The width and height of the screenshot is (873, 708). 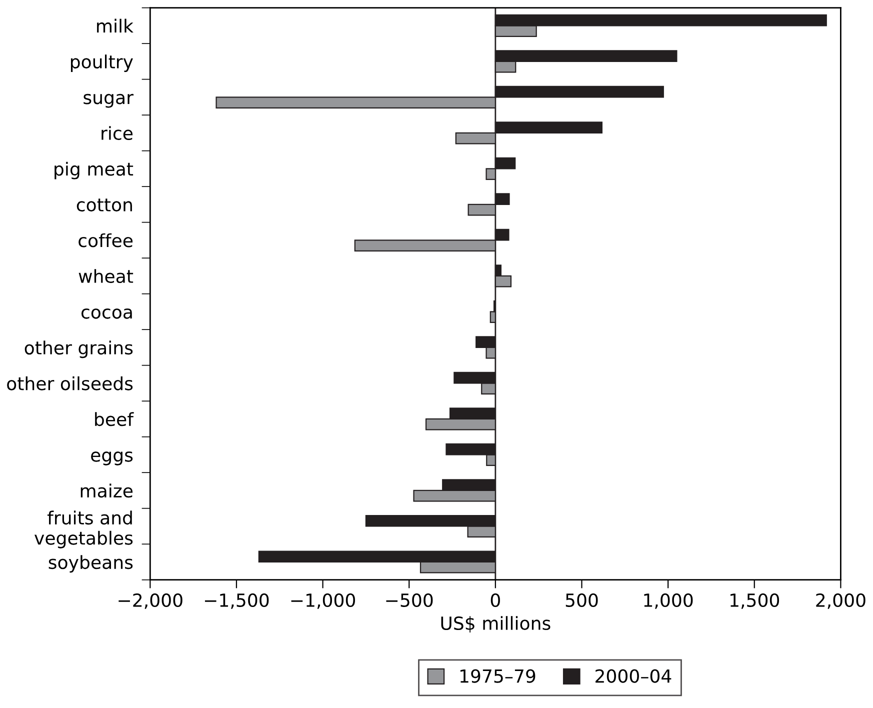 What do you see at coordinates (117, 133) in the screenshot?
I see `y-tick-label: rice` at bounding box center [117, 133].